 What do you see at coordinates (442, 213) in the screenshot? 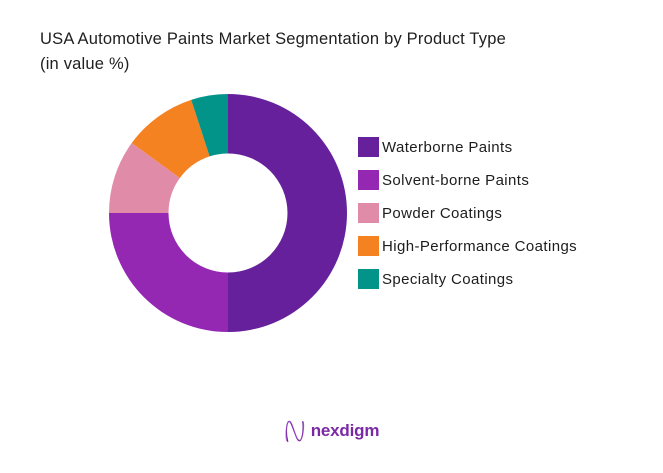
I see `legend-label: Powder Coatings` at bounding box center [442, 213].